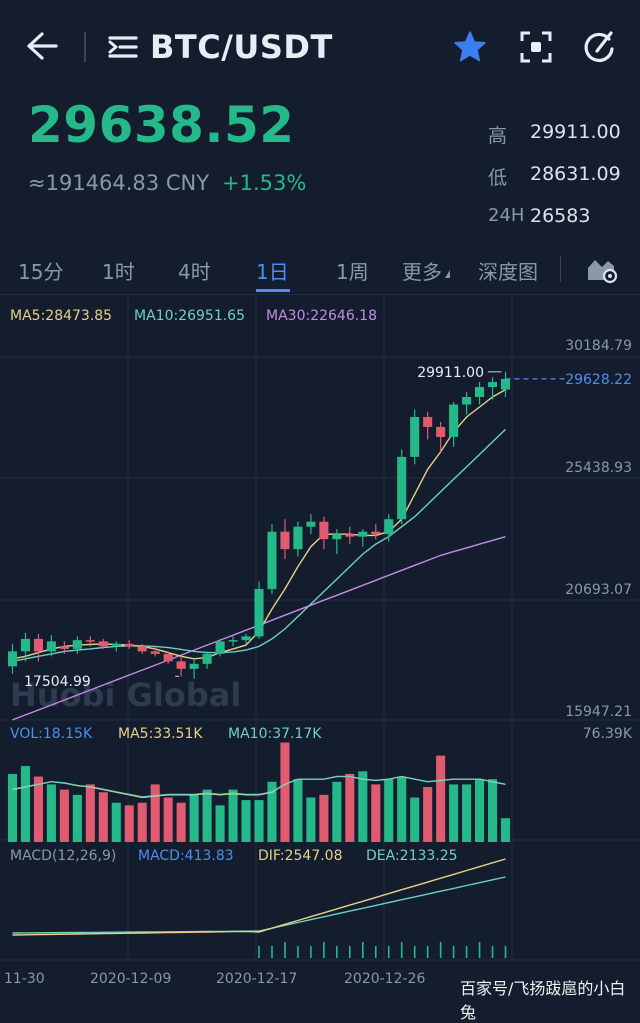  I want to click on tab-1hour: 1时, so click(118, 272).